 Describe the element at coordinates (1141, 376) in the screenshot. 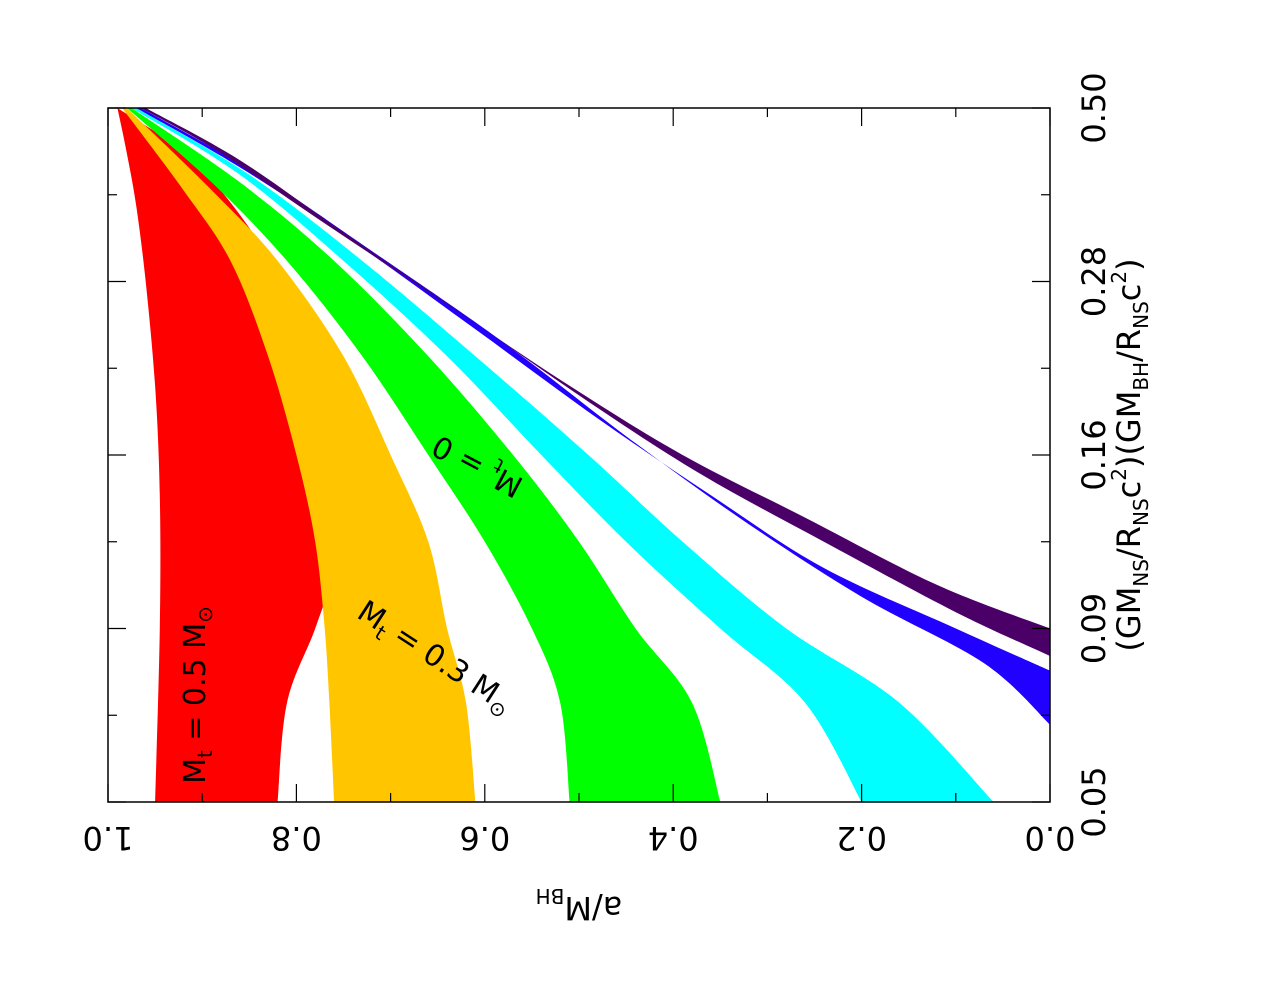

I see `y-label-sub: BH` at that location.